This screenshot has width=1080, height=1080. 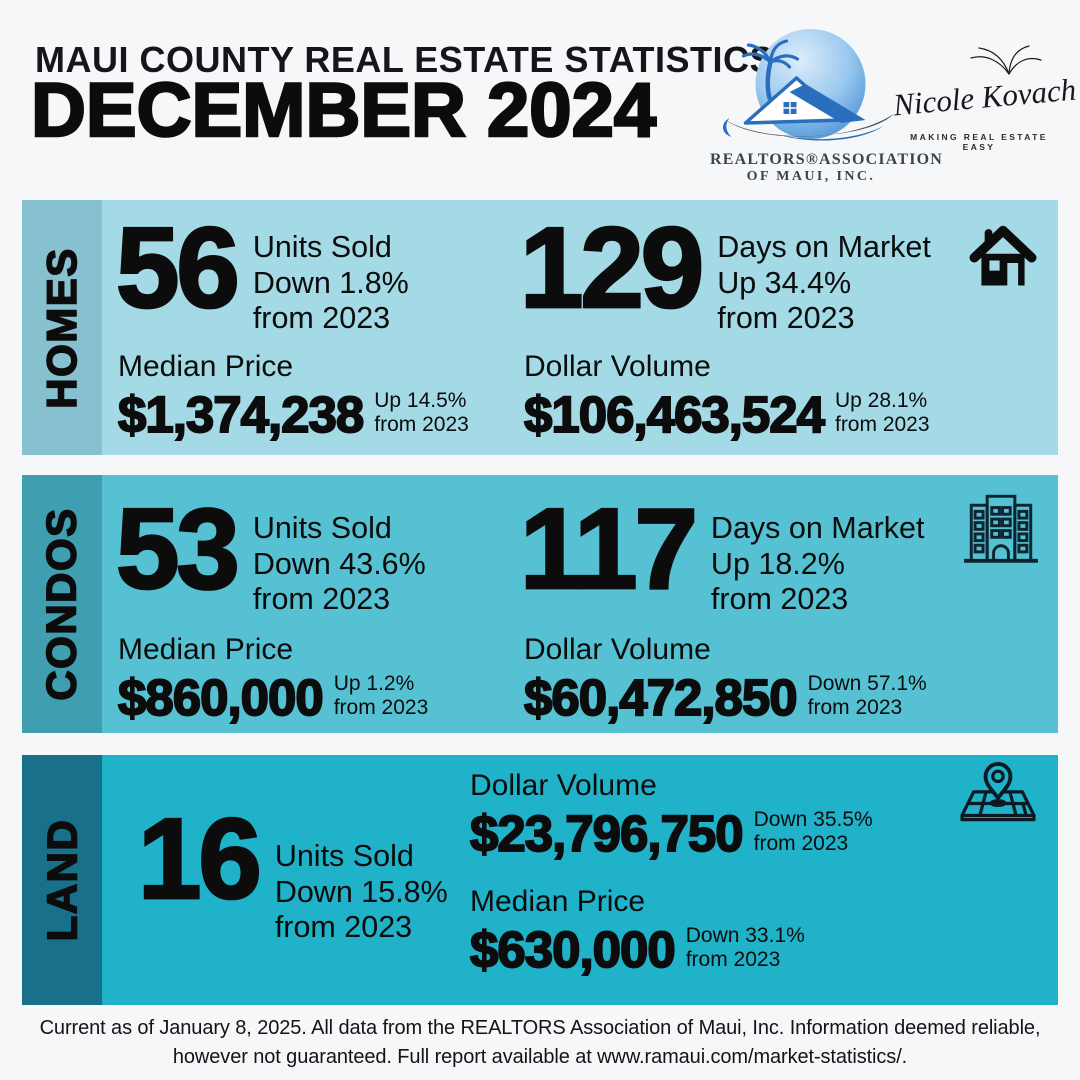 What do you see at coordinates (573, 949) in the screenshot?
I see `price-value: $630,000` at bounding box center [573, 949].